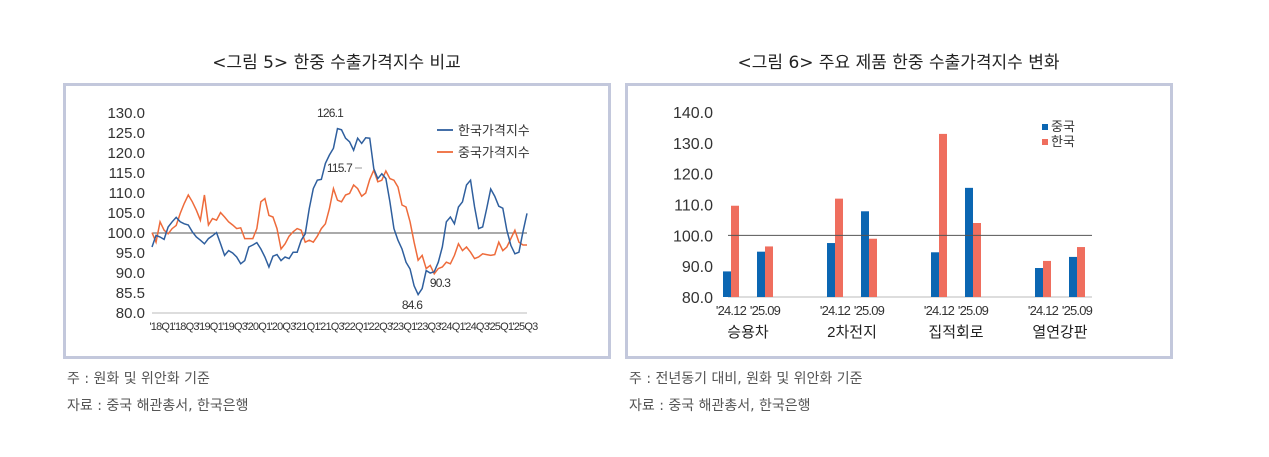 This screenshot has height=457, width=1269. I want to click on y-tick-label: 85.5, so click(130, 293).